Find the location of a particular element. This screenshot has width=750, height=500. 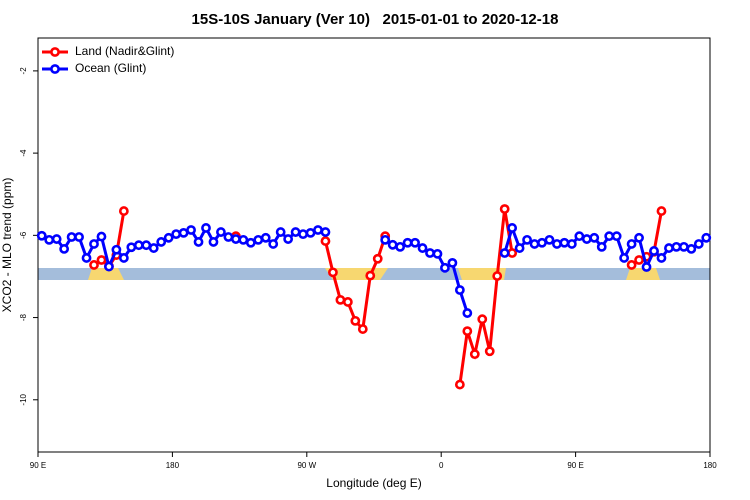

legend-label: Ocean (Glint) is located at coordinates (110, 68).